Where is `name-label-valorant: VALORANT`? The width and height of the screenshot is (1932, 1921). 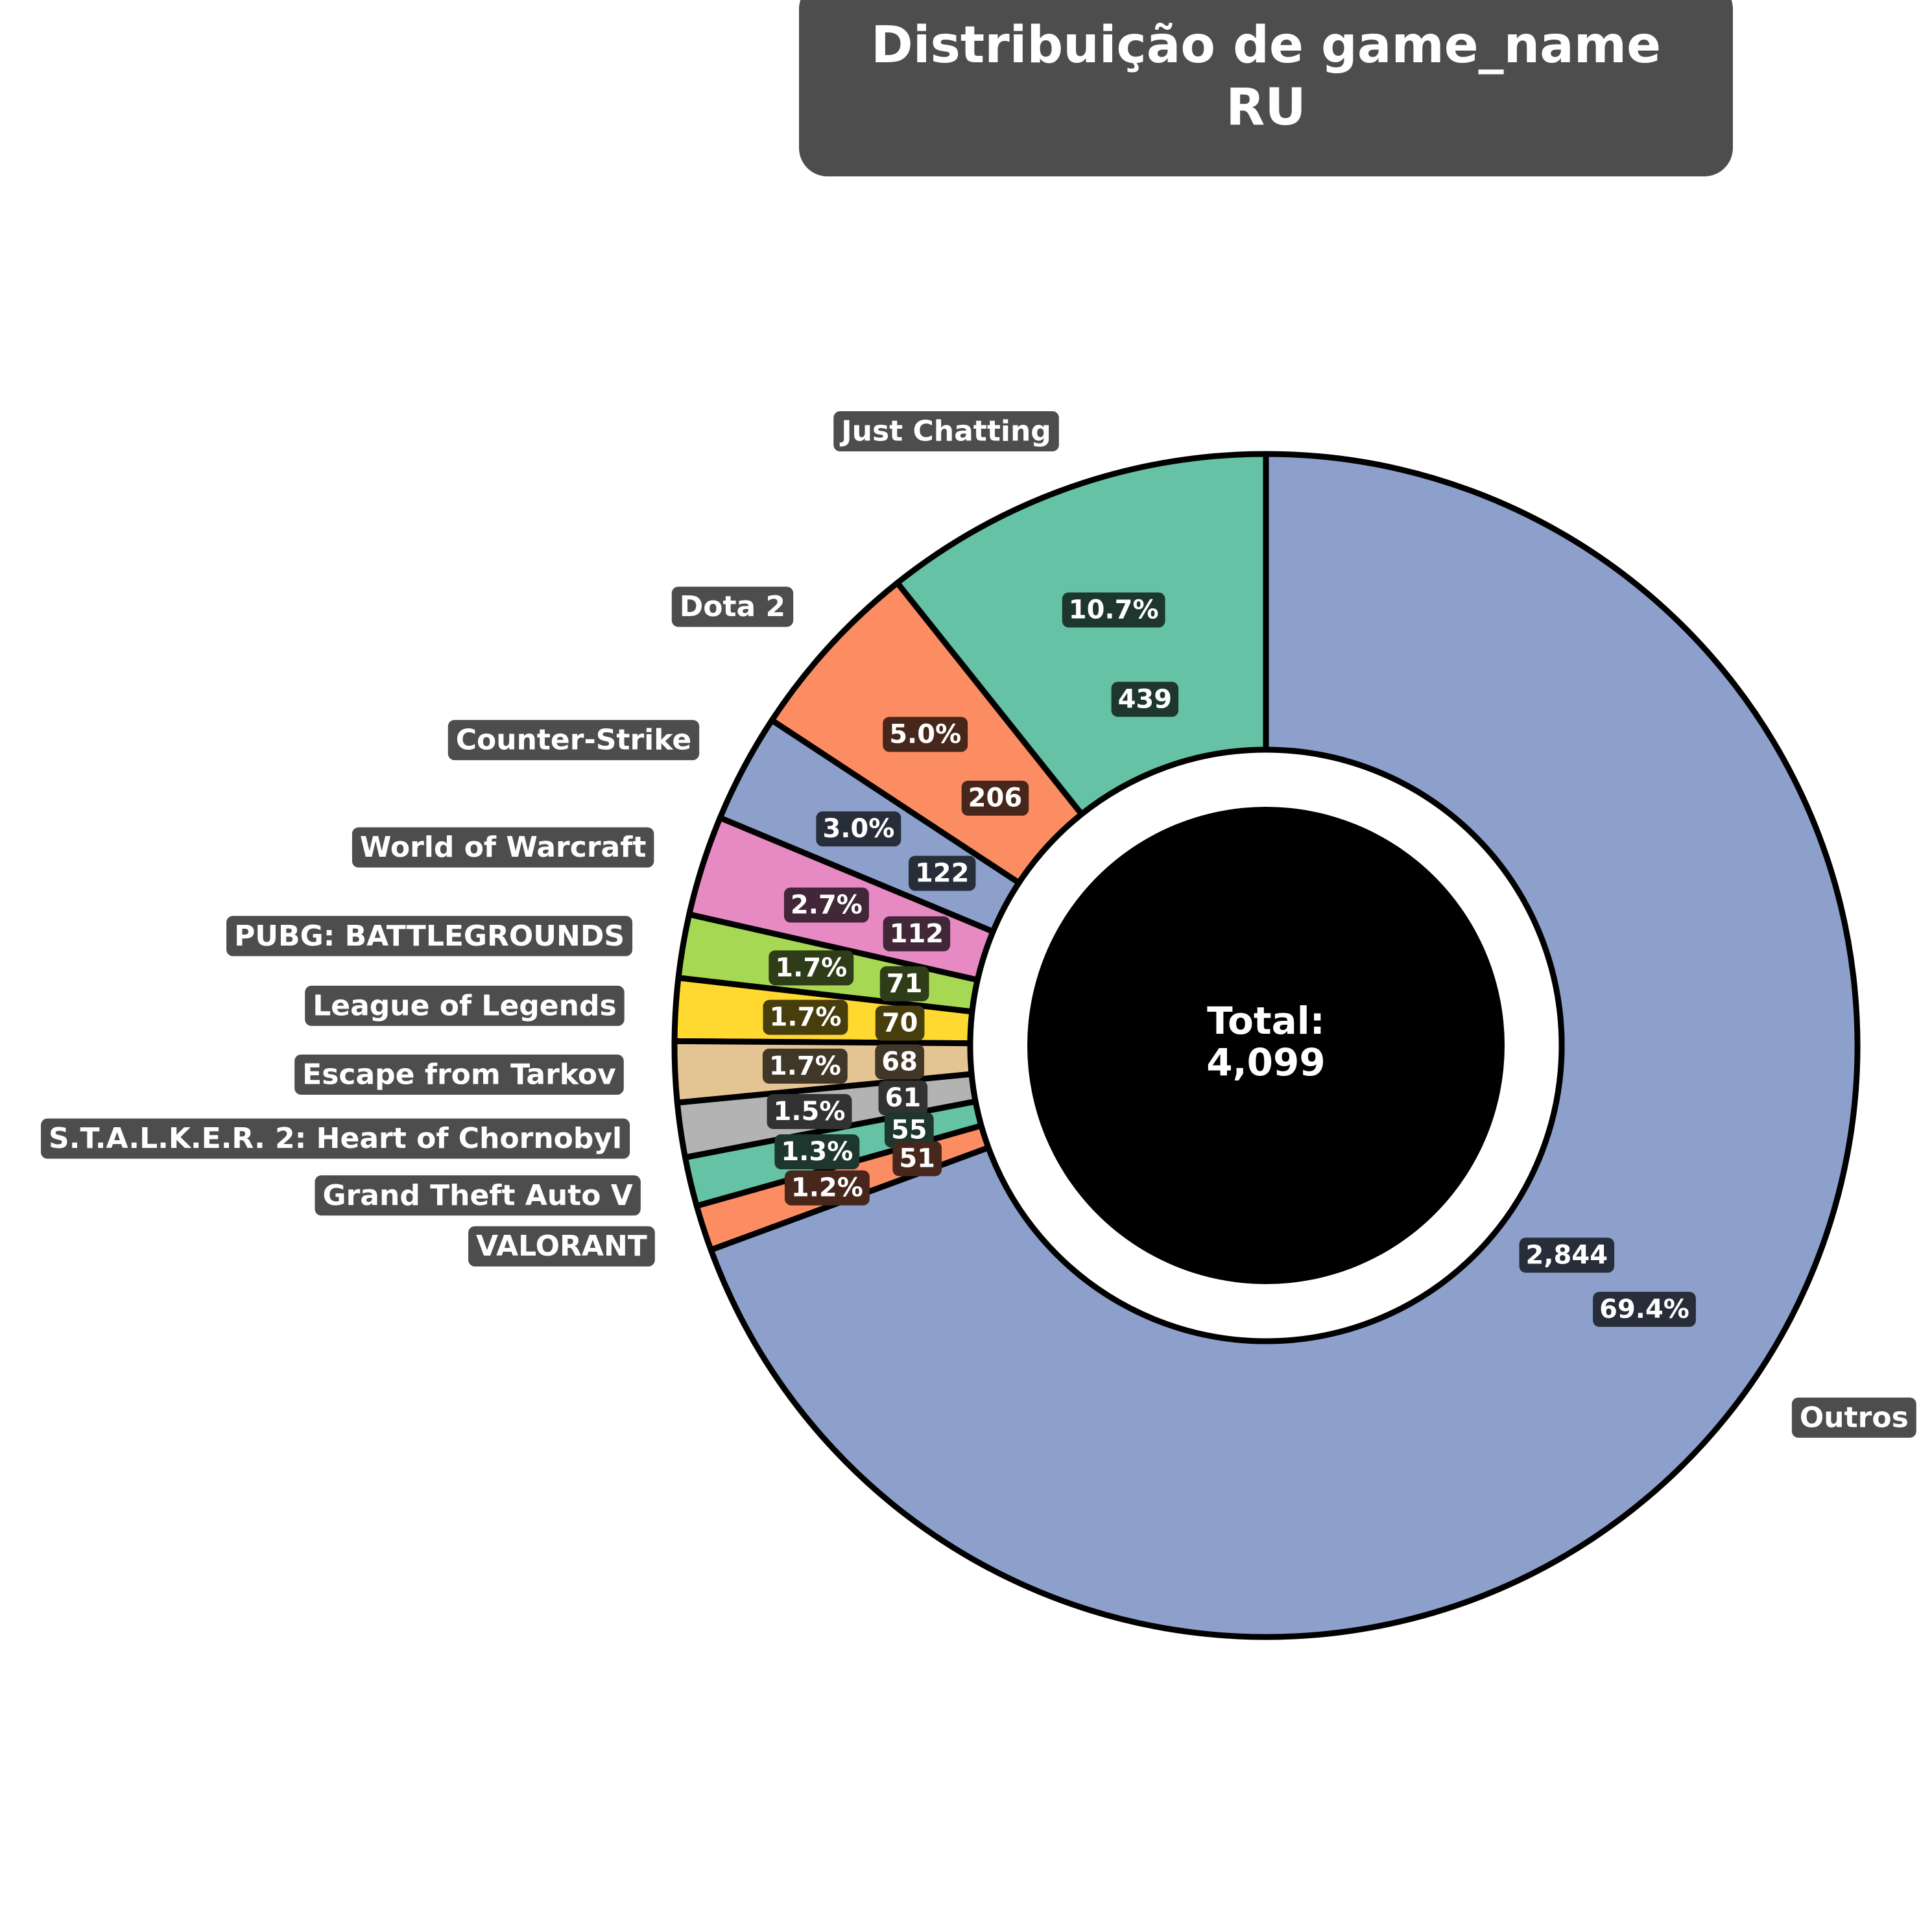 name-label-valorant: VALORANT is located at coordinates (561, 1246).